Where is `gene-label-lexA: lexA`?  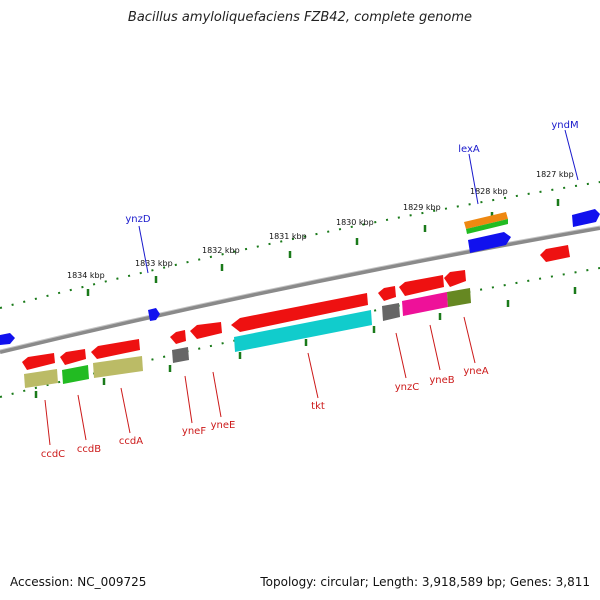
gene-label-lexA: lexA is located at coordinates (469, 149).